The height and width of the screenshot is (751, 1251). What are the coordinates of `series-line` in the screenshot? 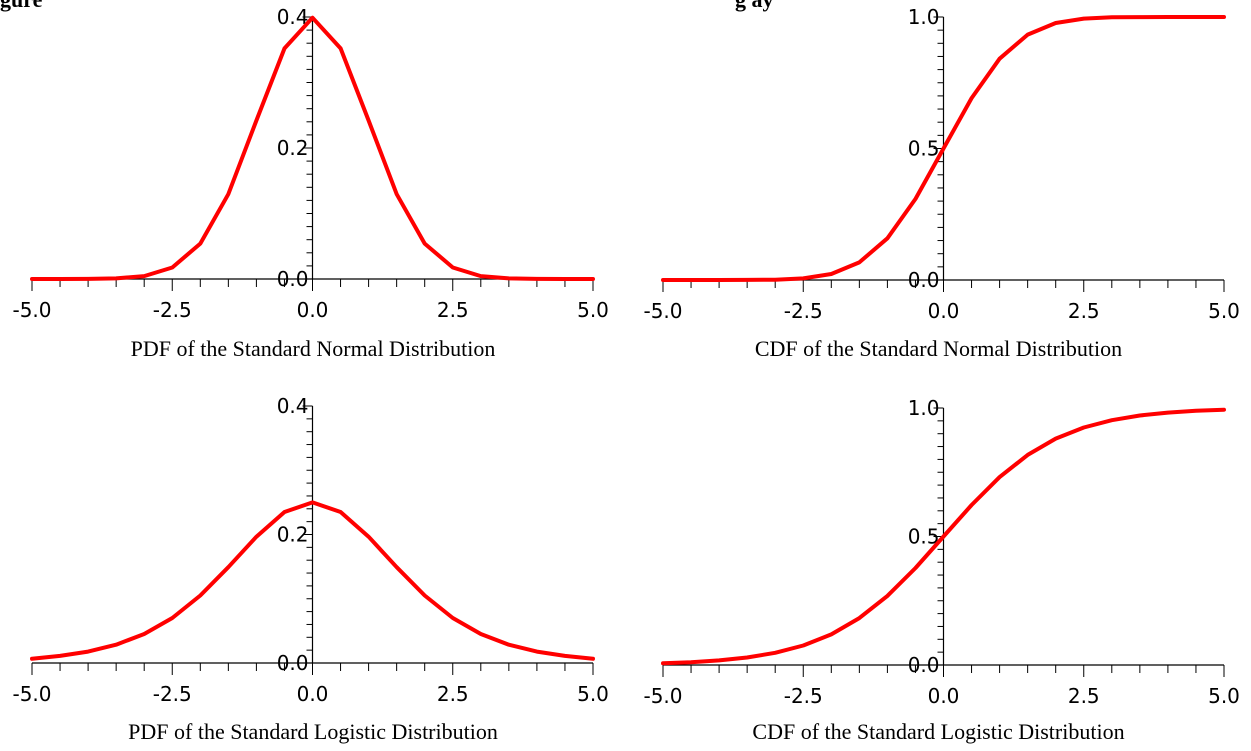 It's located at (312, 580).